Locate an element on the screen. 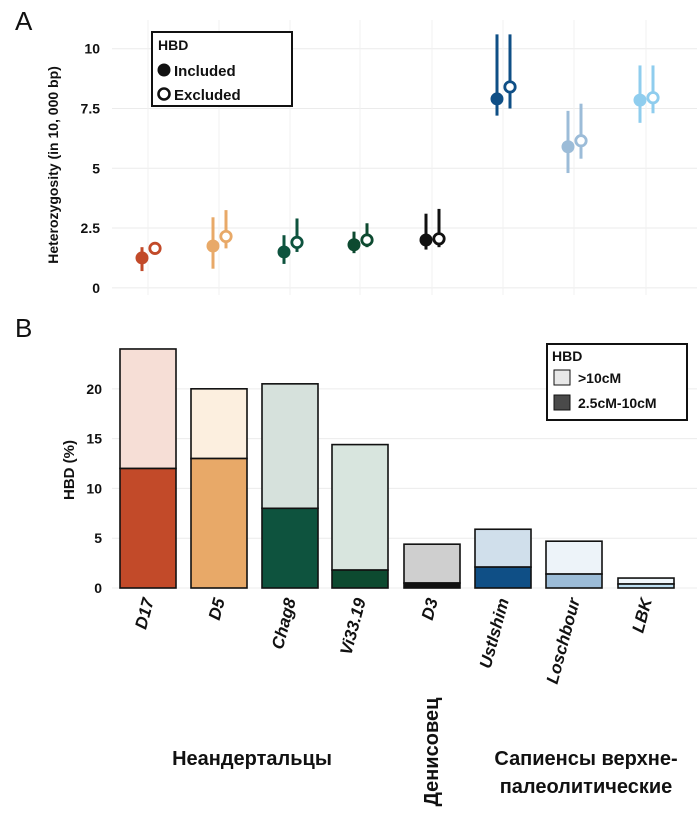  a-ytick-label: 0 is located at coordinates (96, 288).